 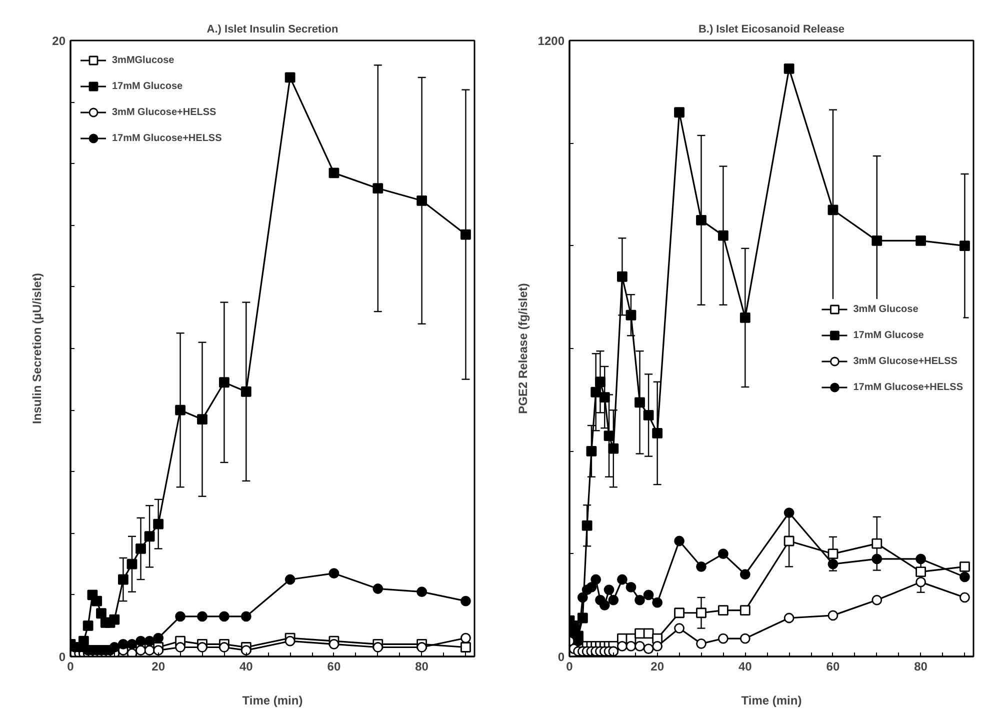 I want to click on y-axis-title: Insulin Secretion (µU/islet), so click(x=37, y=348).